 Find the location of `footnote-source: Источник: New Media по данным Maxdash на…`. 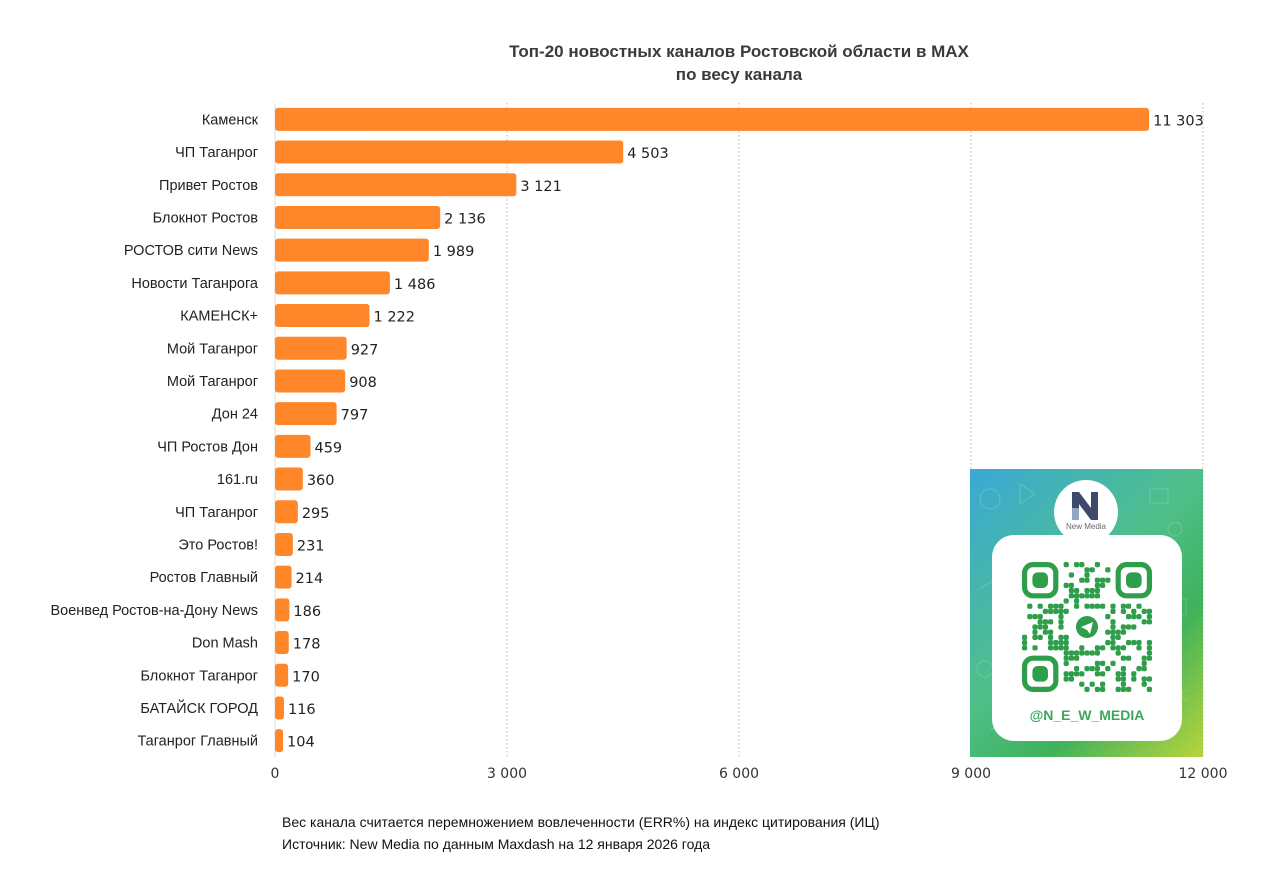

footnote-source: Источник: New Media по данным Maxdash на… is located at coordinates (496, 844).